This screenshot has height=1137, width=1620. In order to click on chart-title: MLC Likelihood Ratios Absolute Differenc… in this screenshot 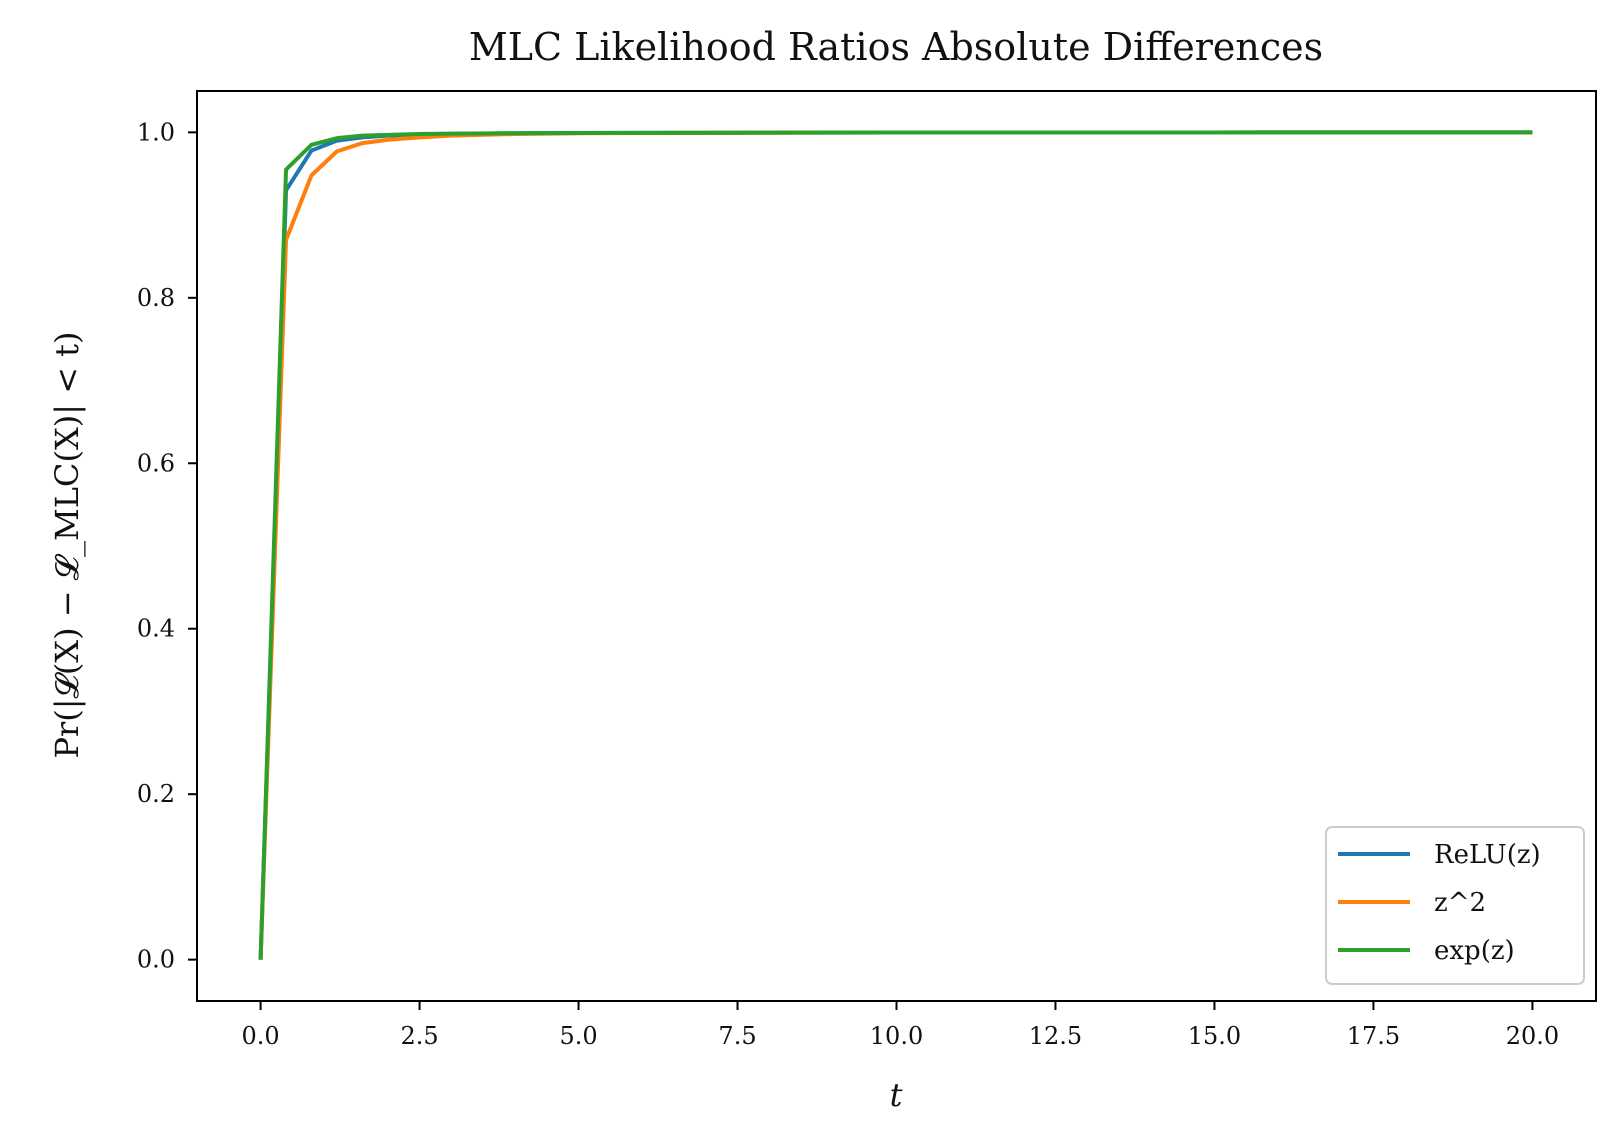, I will do `click(896, 47)`.